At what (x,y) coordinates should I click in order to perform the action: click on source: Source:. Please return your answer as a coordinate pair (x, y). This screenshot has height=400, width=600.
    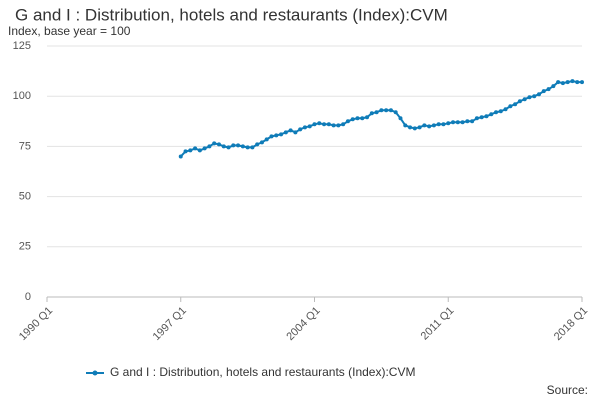
    Looking at the image, I should click on (567, 390).